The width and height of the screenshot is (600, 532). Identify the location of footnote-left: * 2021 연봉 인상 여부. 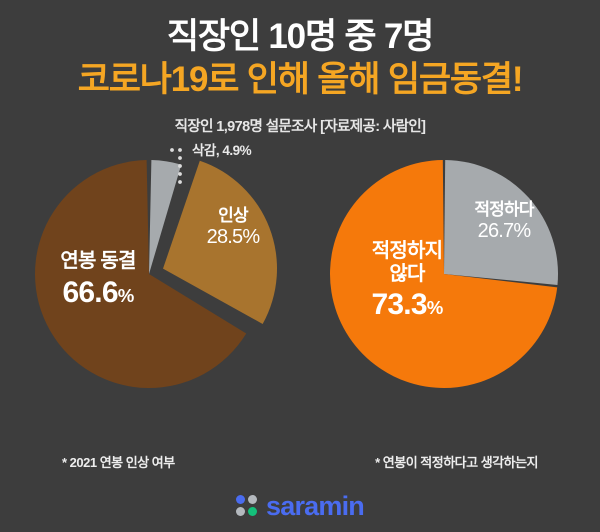
(118, 462).